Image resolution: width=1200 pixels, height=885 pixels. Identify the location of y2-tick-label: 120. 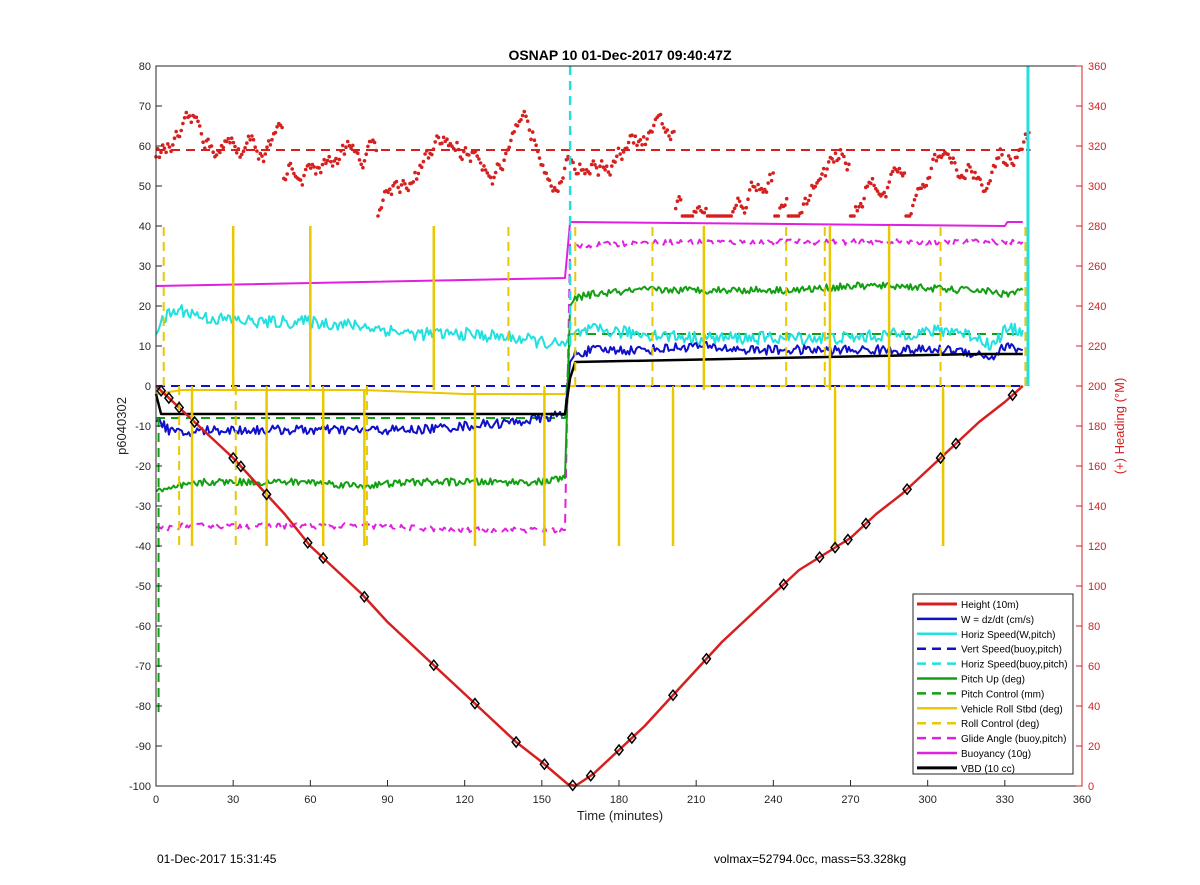
(1097, 547).